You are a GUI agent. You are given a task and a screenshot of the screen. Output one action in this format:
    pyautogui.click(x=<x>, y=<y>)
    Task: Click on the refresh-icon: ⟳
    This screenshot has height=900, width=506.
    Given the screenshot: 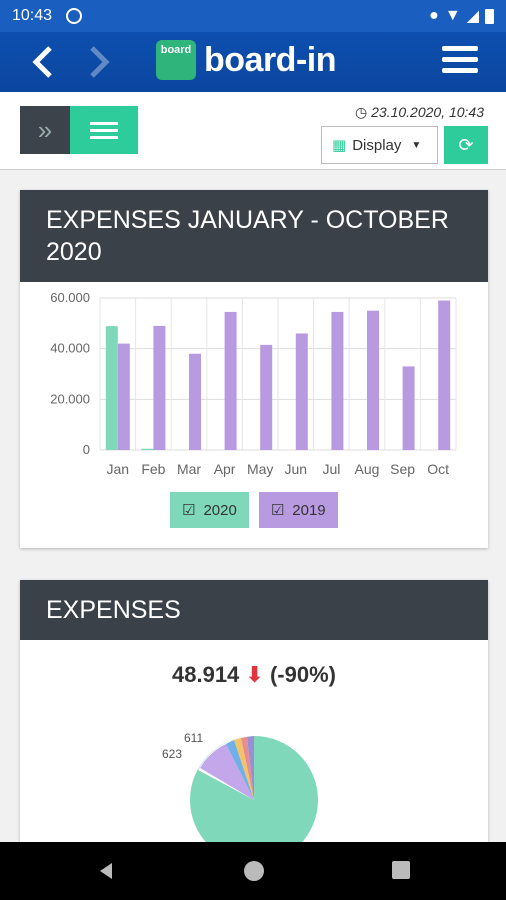 What is the action you would take?
    pyautogui.click(x=466, y=145)
    